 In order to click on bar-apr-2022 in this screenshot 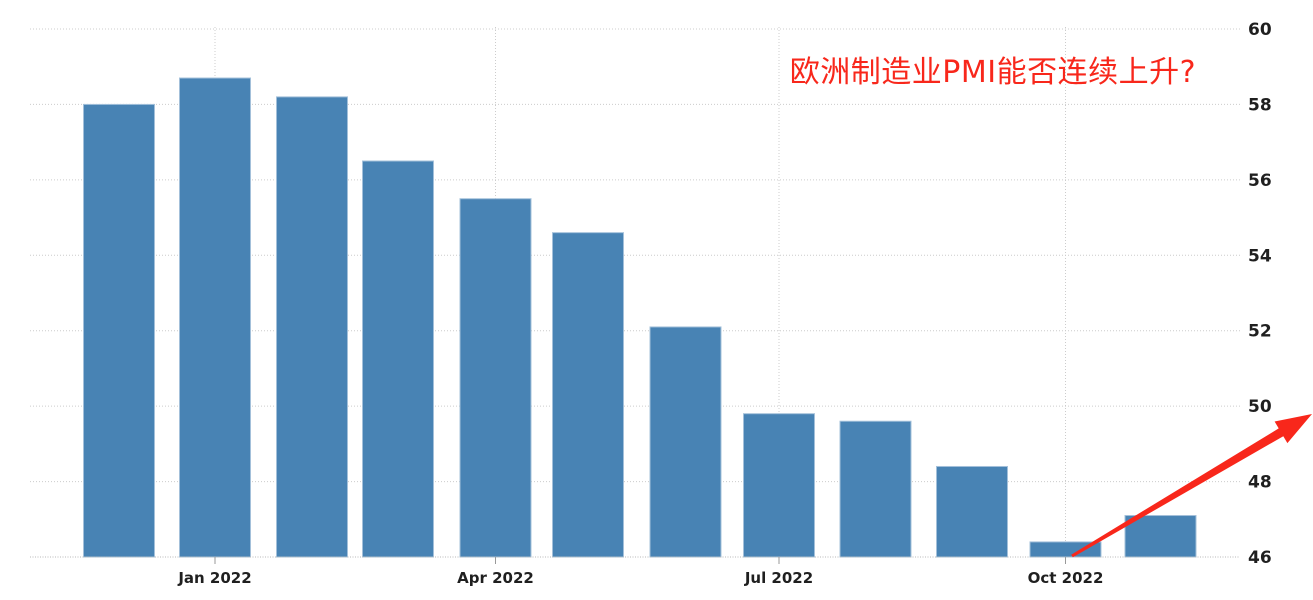, I will do `click(495, 378)`.